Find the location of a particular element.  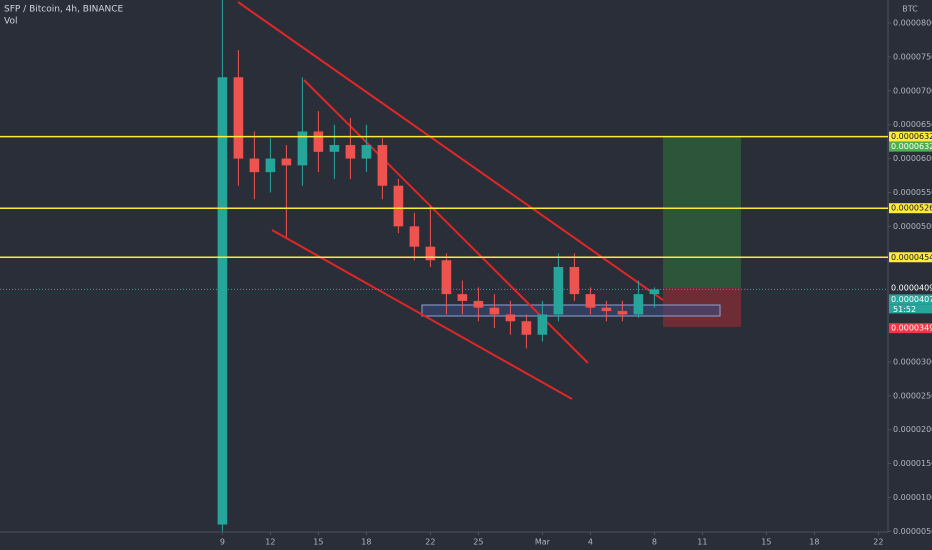

y-tick-label: 0.00000500 is located at coordinates (912, 531).